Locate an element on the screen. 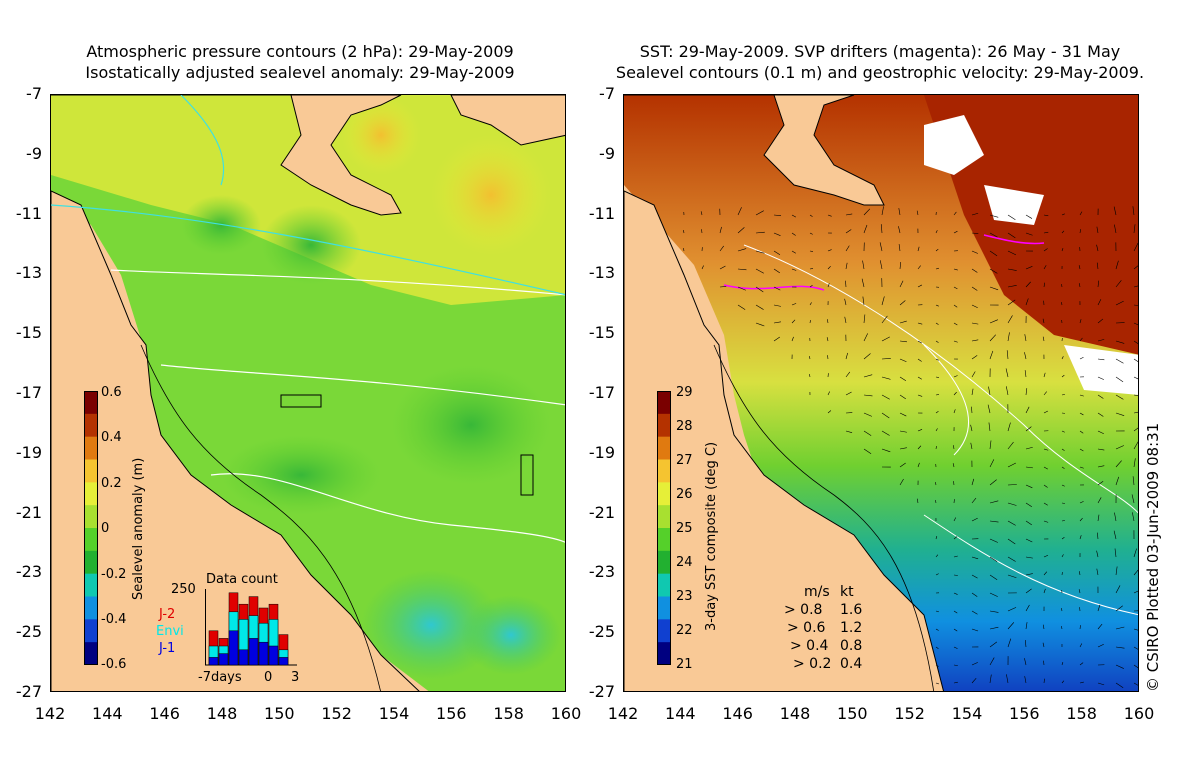 The width and height of the screenshot is (1200, 780). vel-legend-ms: > 0.8 is located at coordinates (803, 610).